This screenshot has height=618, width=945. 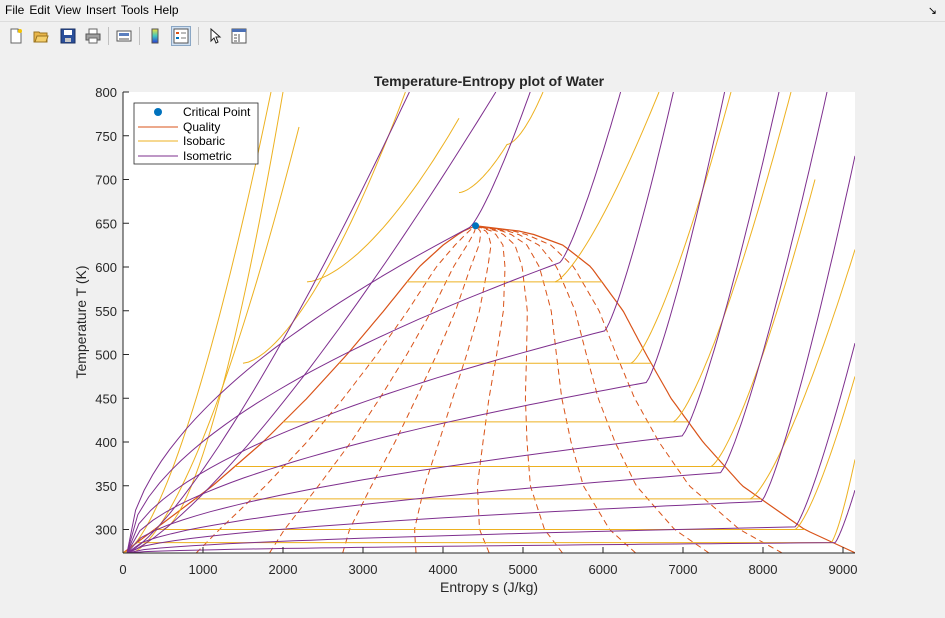 What do you see at coordinates (204, 141) in the screenshot?
I see `legend-isobaric-label: Isobaric` at bounding box center [204, 141].